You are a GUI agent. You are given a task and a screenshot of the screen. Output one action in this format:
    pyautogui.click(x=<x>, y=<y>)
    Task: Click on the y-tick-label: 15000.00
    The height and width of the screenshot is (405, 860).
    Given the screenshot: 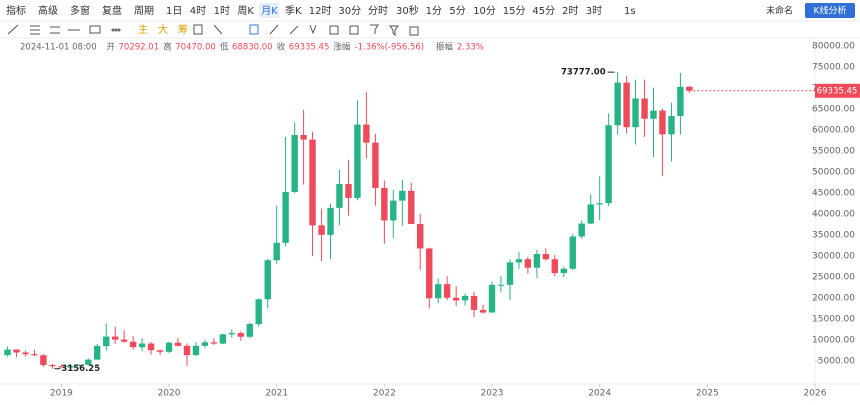 What is the action you would take?
    pyautogui.click(x=833, y=320)
    